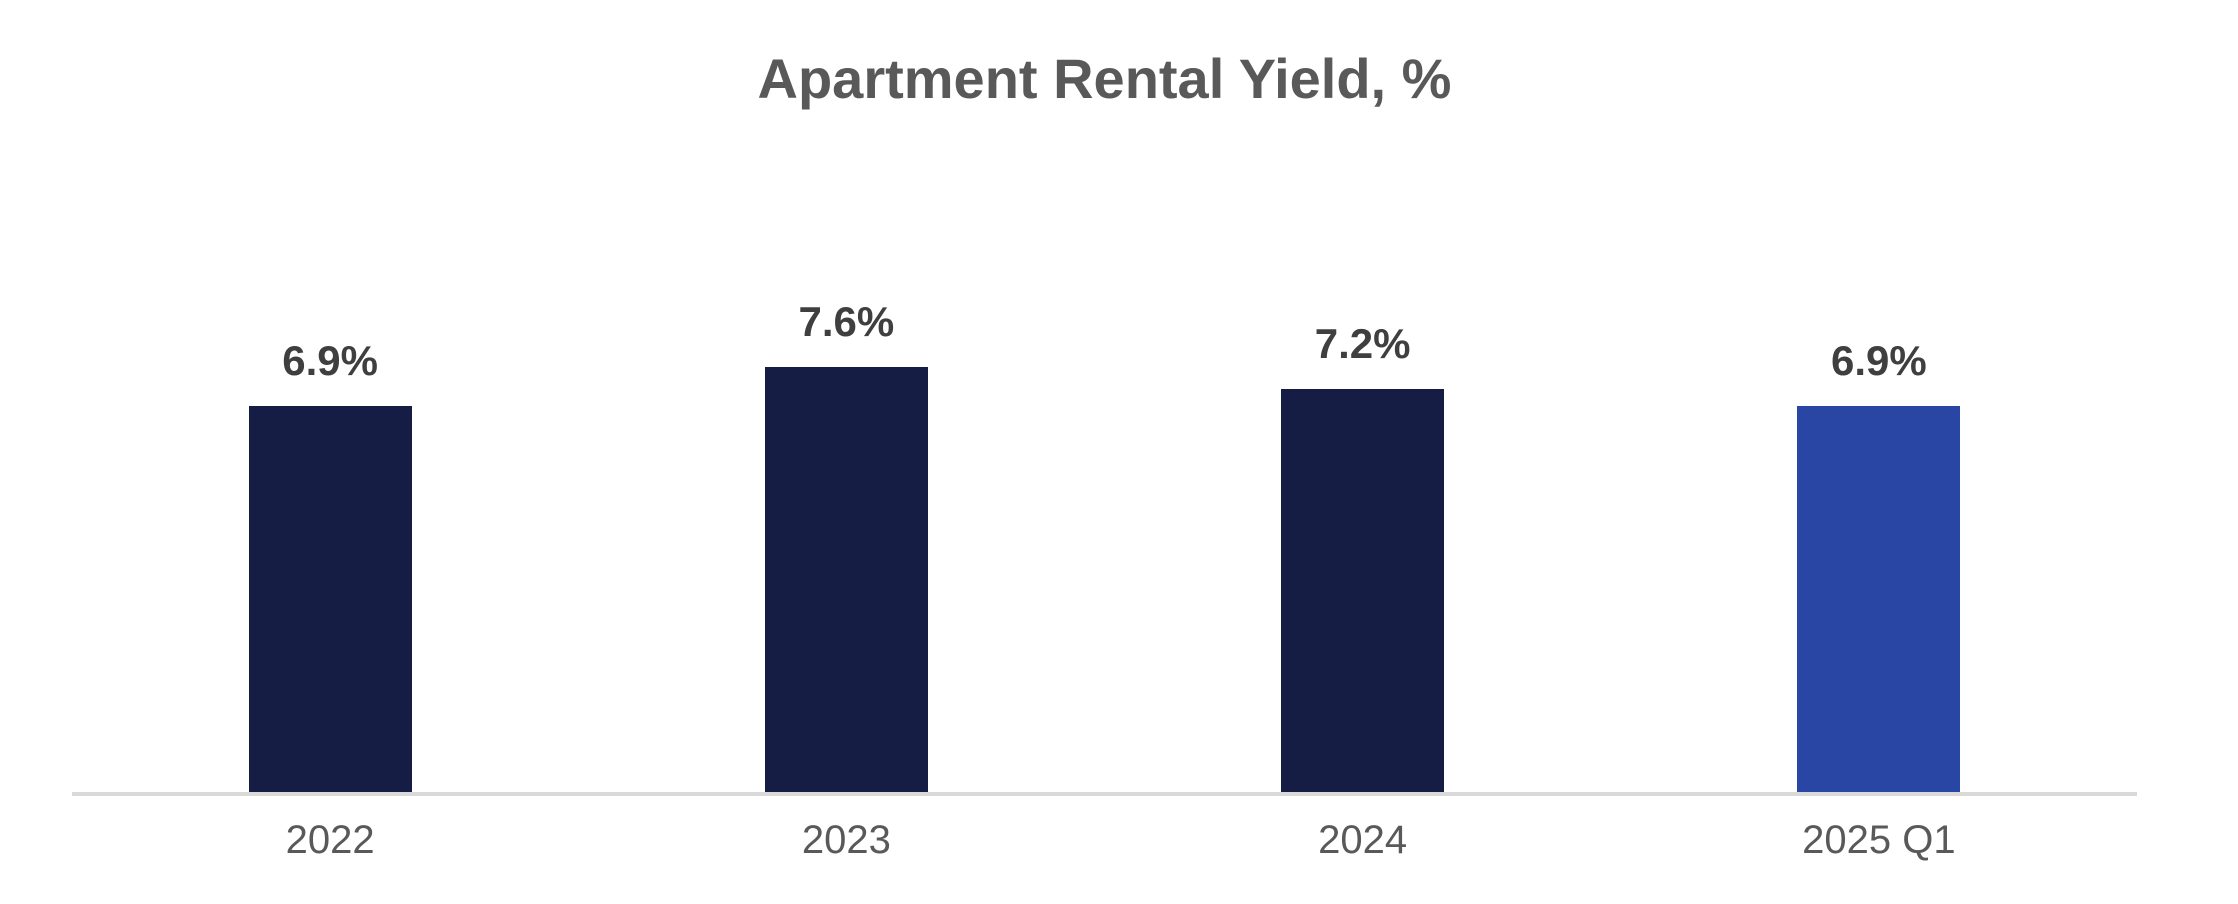  Describe the element at coordinates (1879, 360) in the screenshot. I see `data-label-2025-q1: 6.9%` at that location.